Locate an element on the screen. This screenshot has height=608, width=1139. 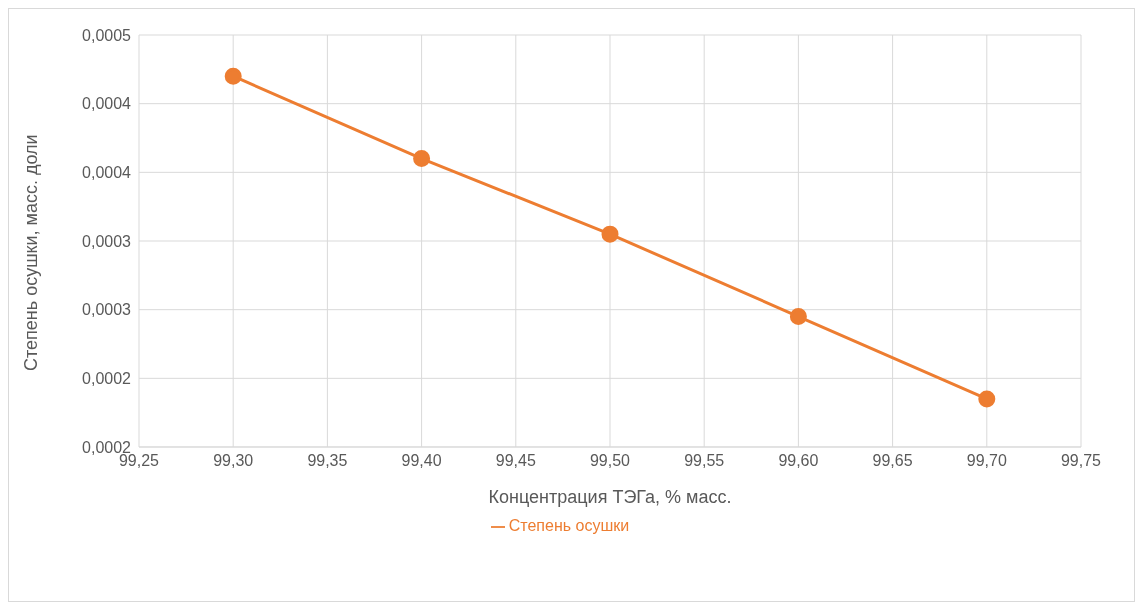
x-tick-label: 99,35 is located at coordinates (327, 461).